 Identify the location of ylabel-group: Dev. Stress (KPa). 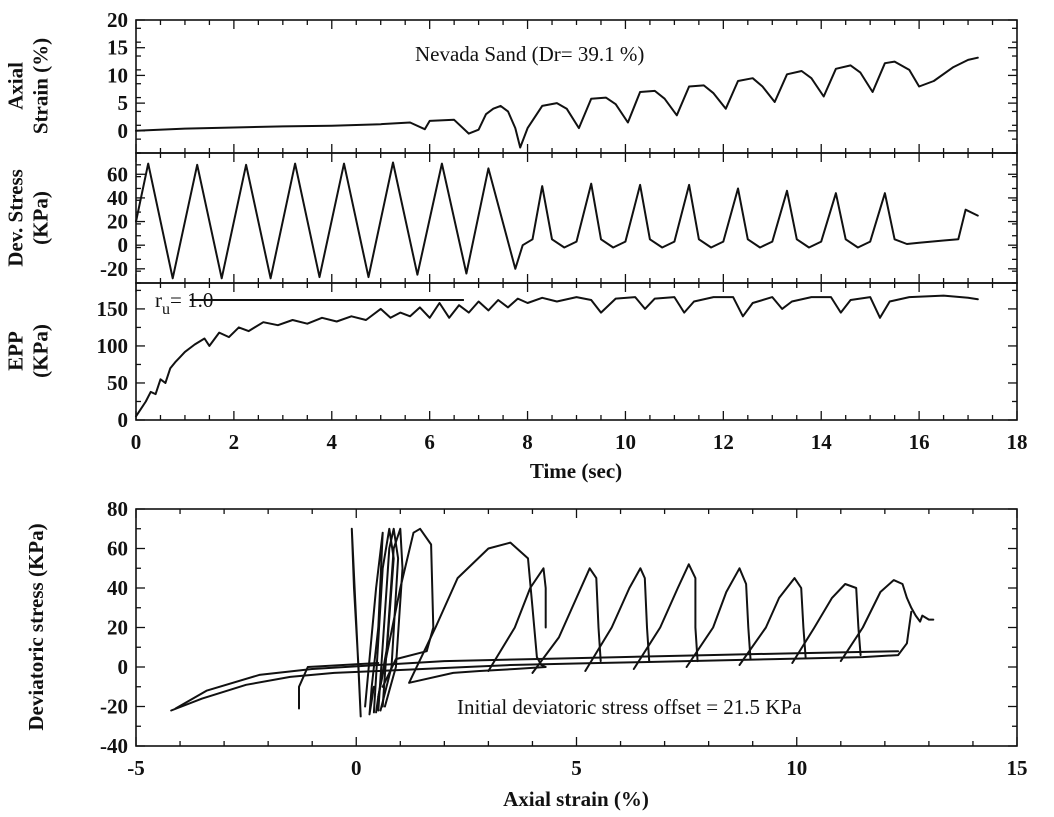
(28, 218).